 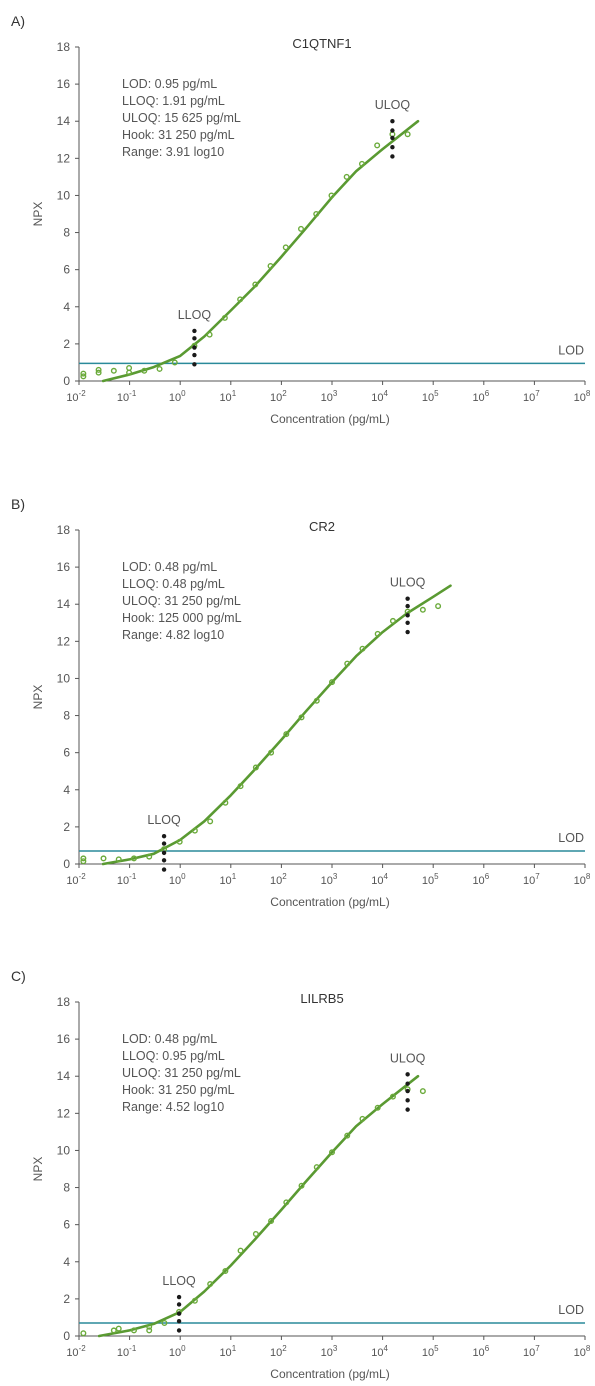 What do you see at coordinates (66, 1262) in the screenshot?
I see `y-tick-label: 4` at bounding box center [66, 1262].